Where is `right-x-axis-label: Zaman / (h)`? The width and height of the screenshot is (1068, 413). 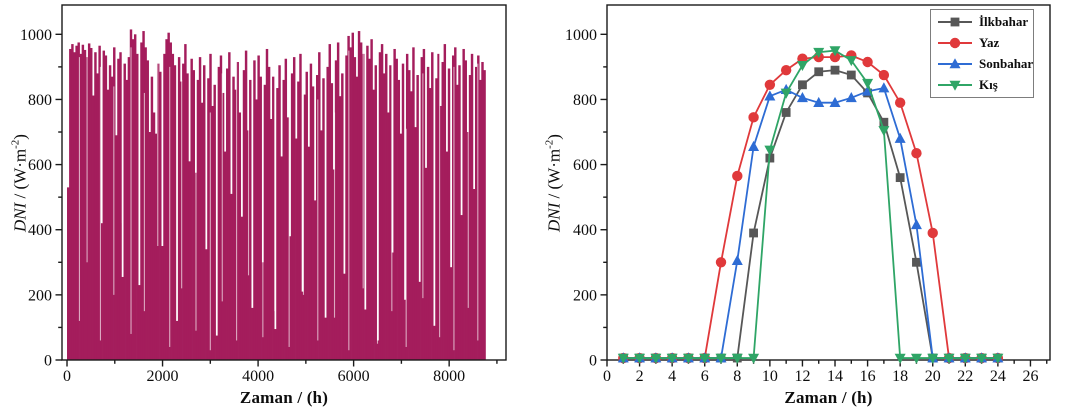 right-x-axis-label: Zaman / (h) is located at coordinates (828, 397).